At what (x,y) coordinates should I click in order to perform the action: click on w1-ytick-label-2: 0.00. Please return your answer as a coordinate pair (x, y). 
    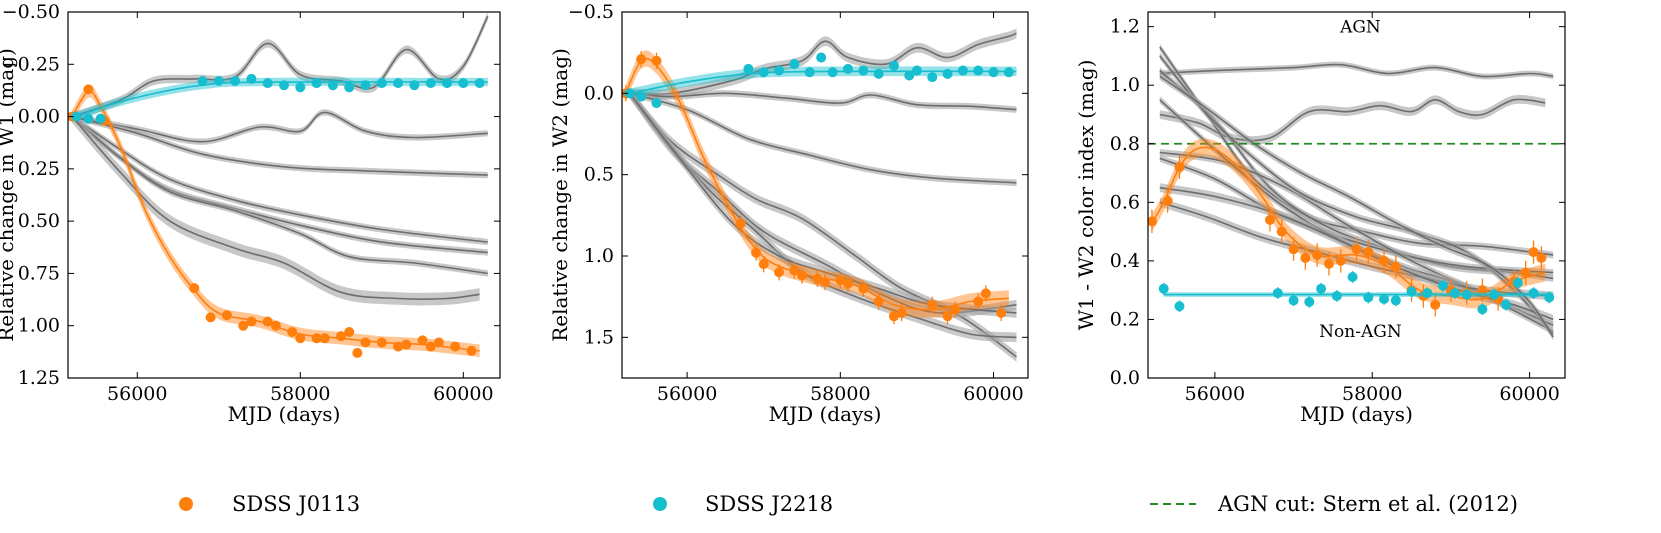
    Looking at the image, I should click on (39, 117).